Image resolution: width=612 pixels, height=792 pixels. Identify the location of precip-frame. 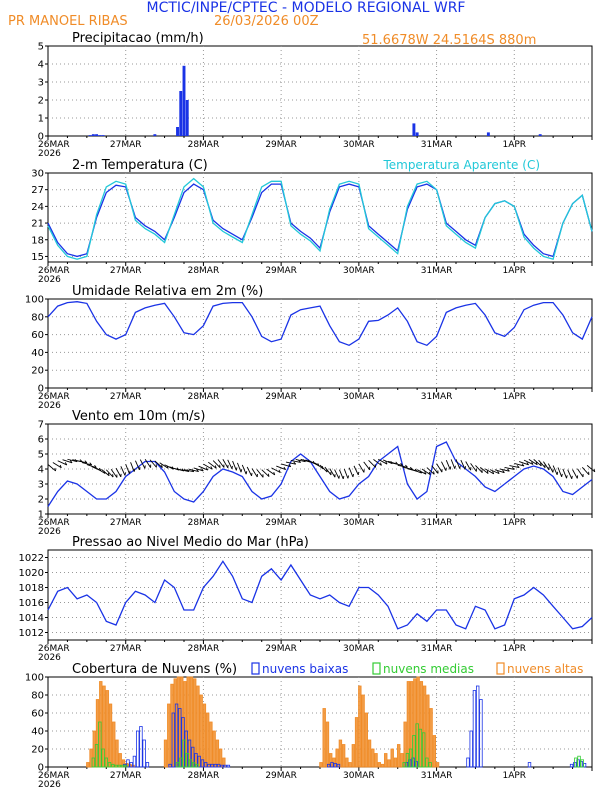
(320, 91).